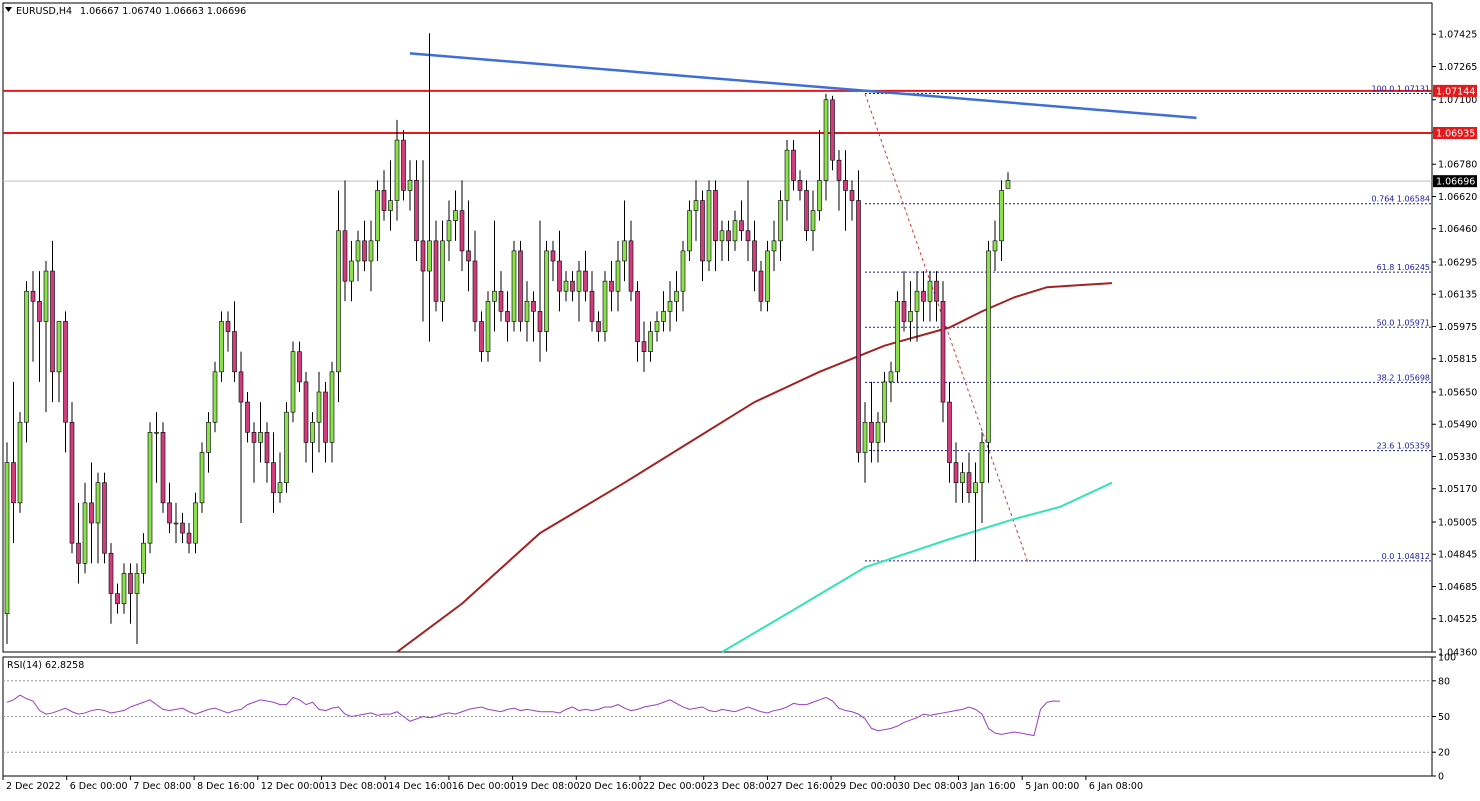 This screenshot has height=801, width=1480. What do you see at coordinates (802, 786) in the screenshot?
I see `time-tick-label: 27 Dec 16:00` at bounding box center [802, 786].